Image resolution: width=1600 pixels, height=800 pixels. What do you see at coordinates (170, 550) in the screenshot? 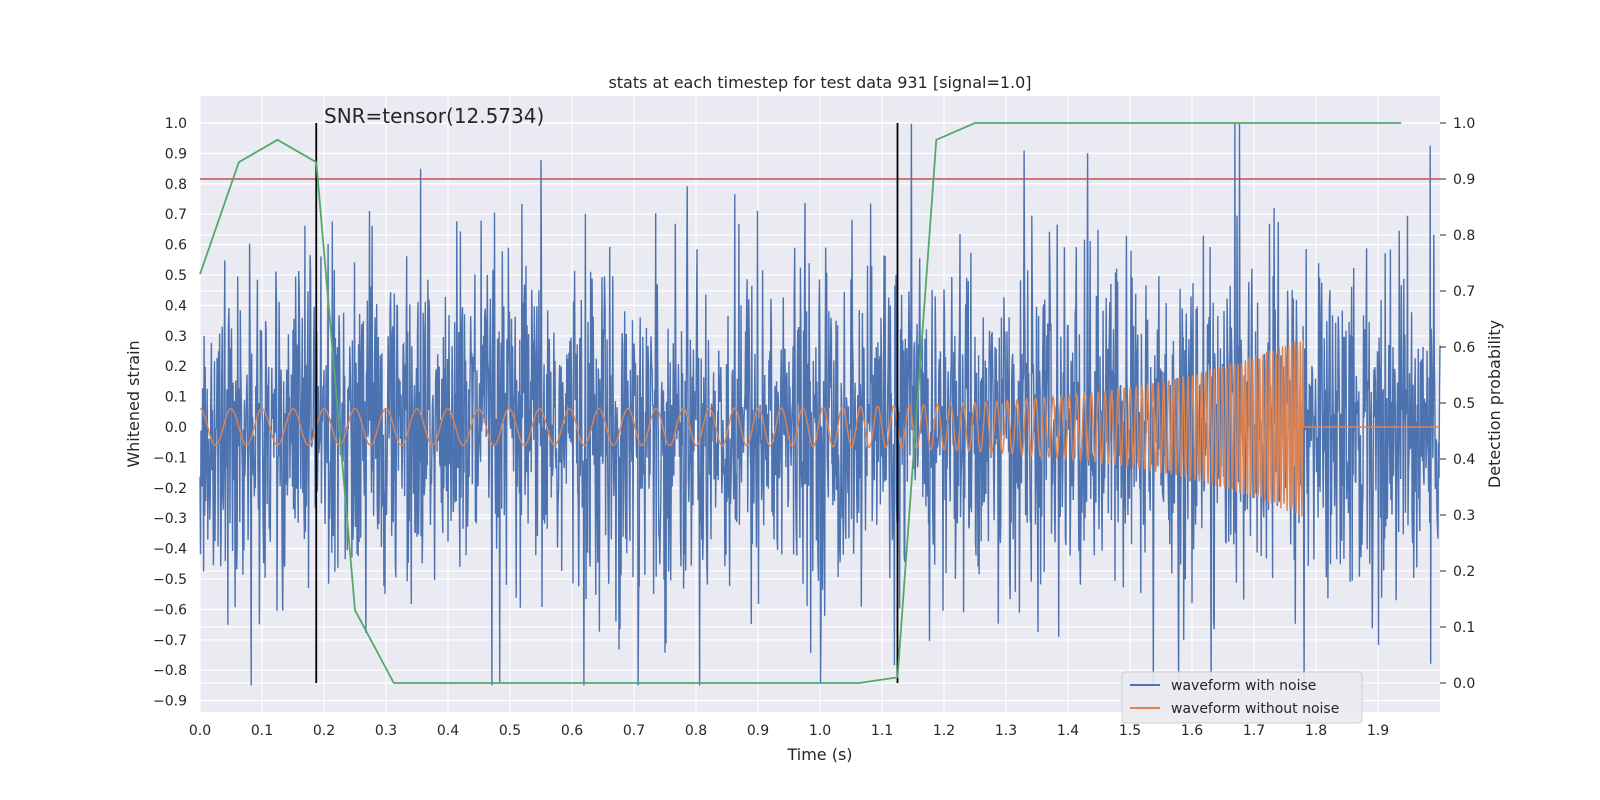
I see `y-tick-label: −0.4` at bounding box center [170, 550].